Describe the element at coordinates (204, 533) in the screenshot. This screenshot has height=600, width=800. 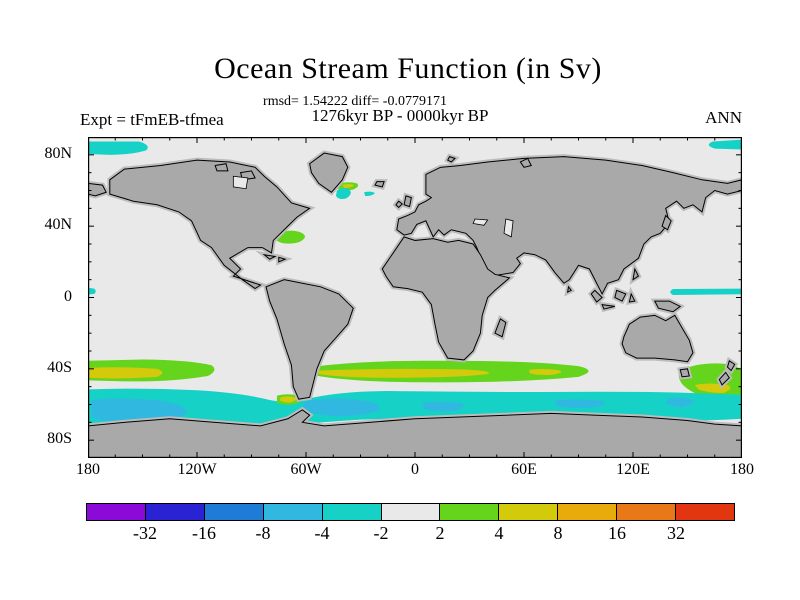
I see `colorbar-boundary-label: -16` at that location.